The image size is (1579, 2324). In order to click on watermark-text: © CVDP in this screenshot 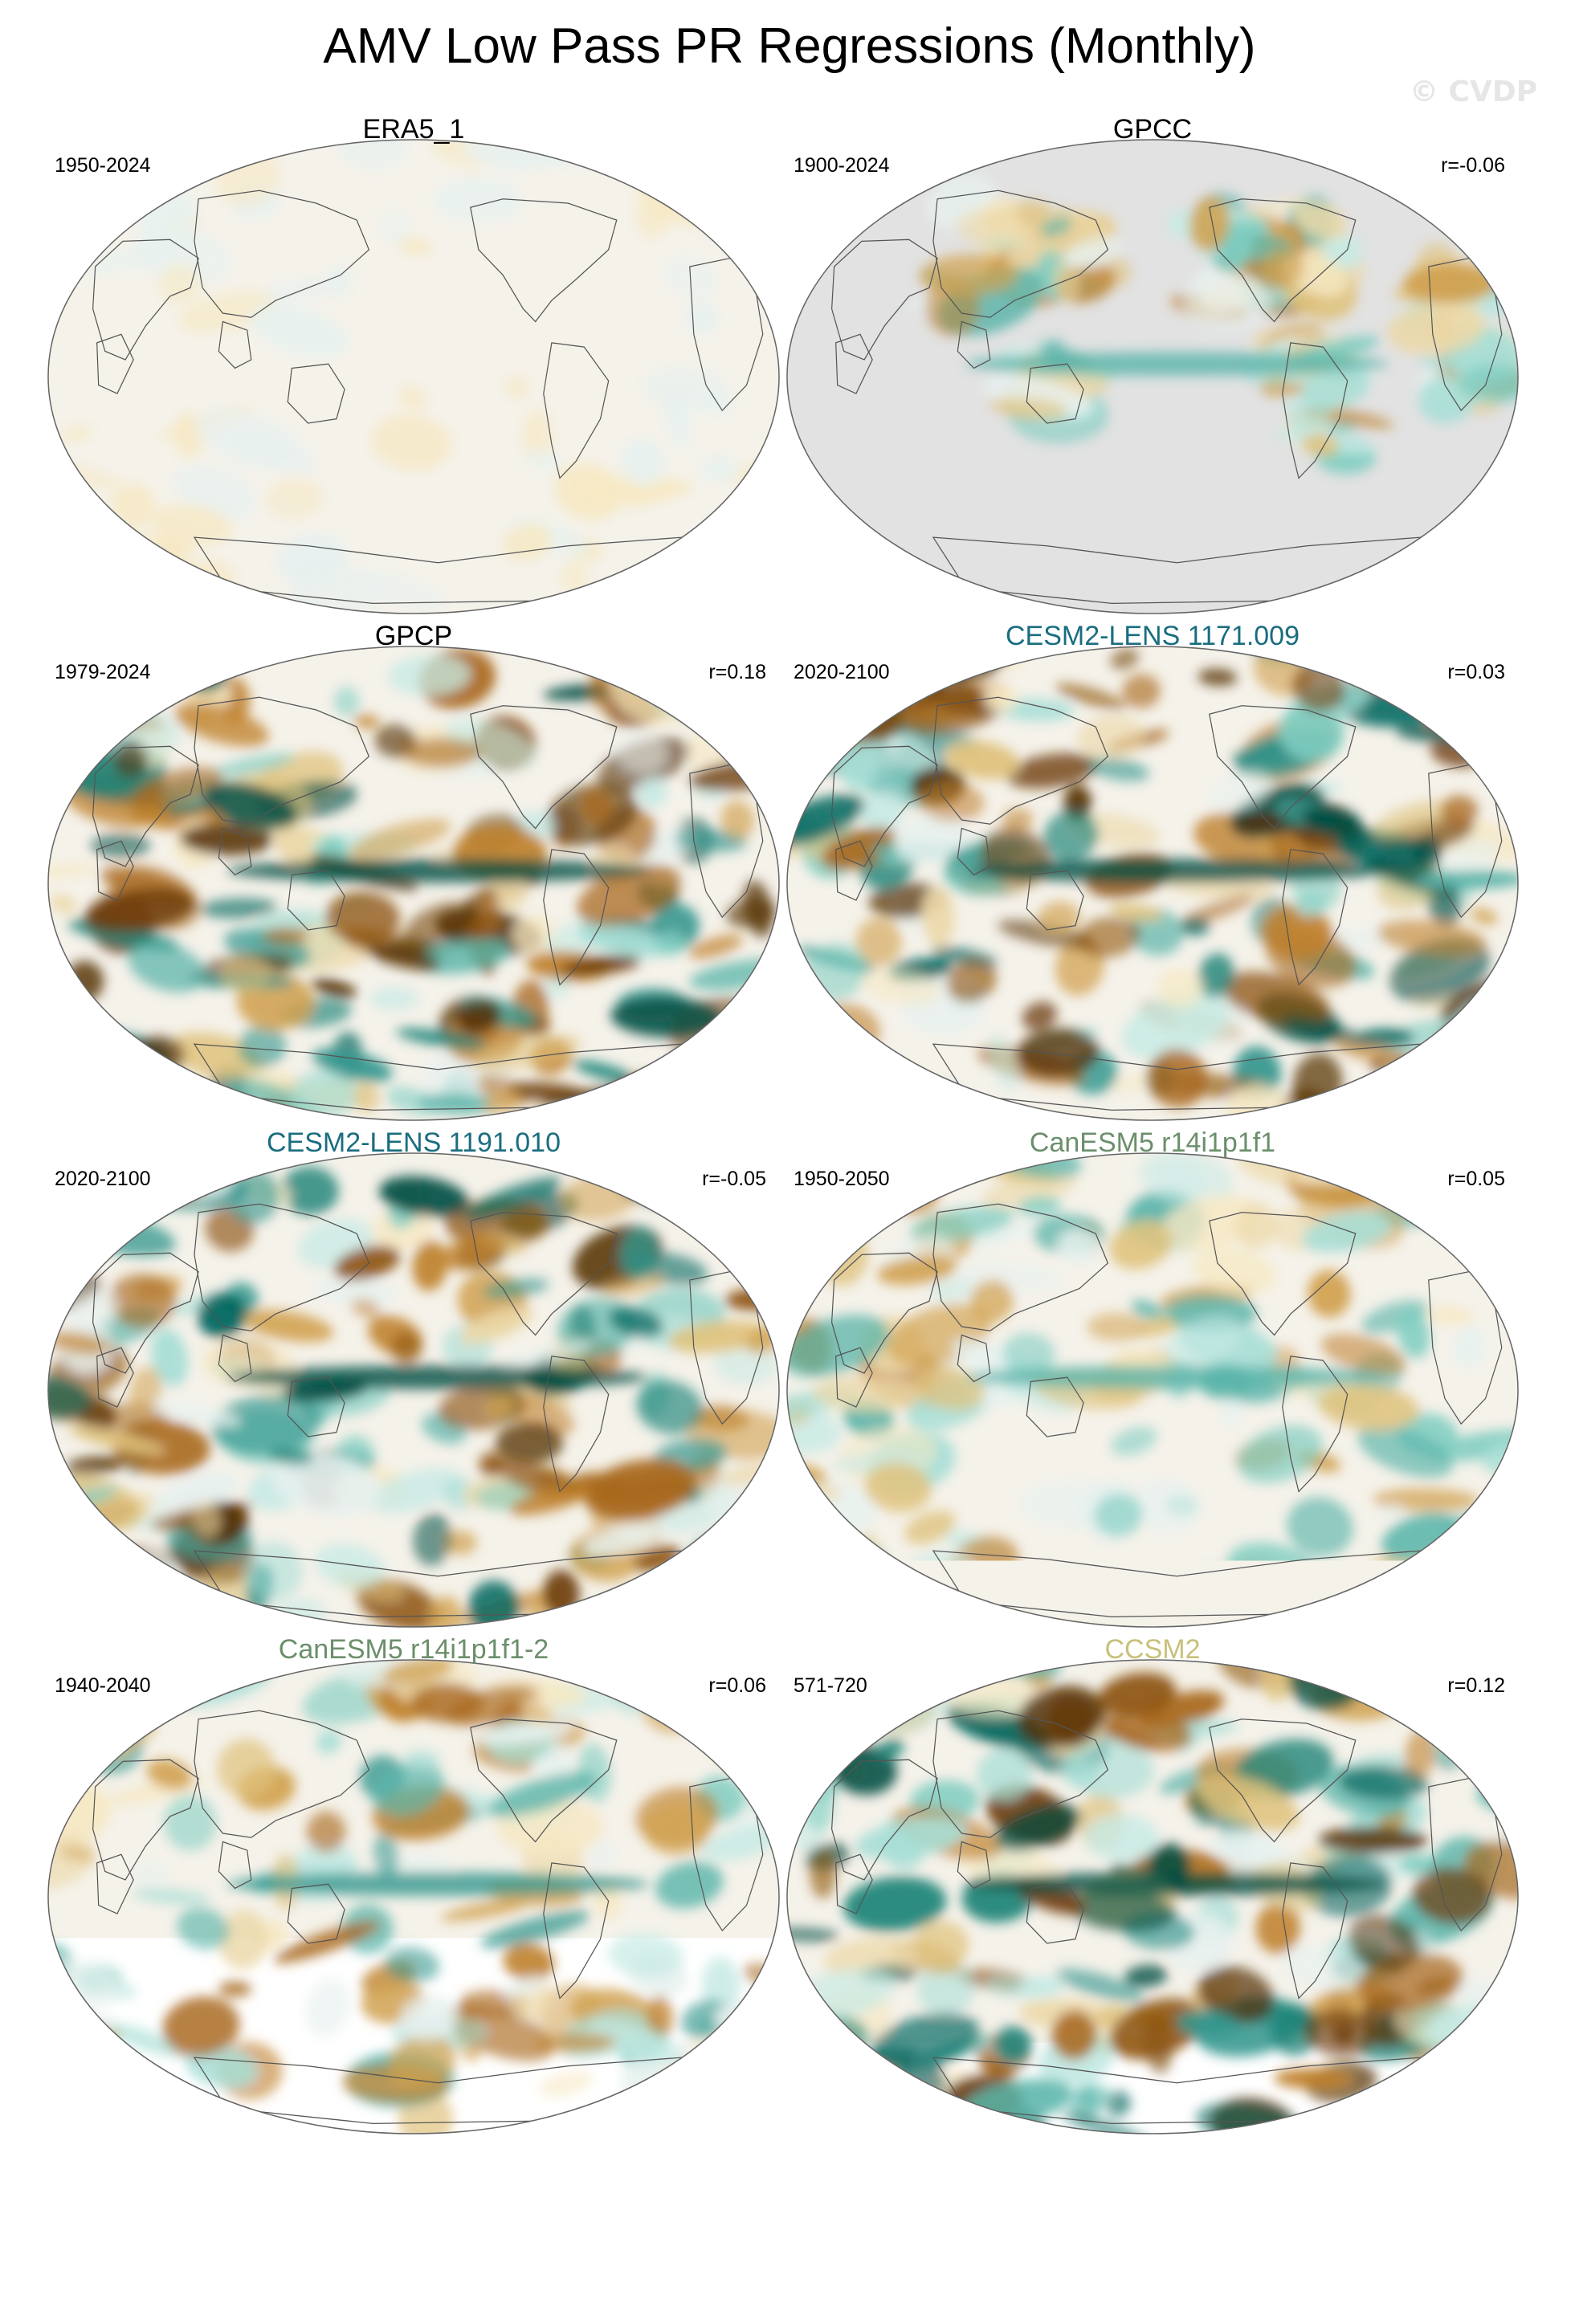, I will do `click(1473, 92)`.